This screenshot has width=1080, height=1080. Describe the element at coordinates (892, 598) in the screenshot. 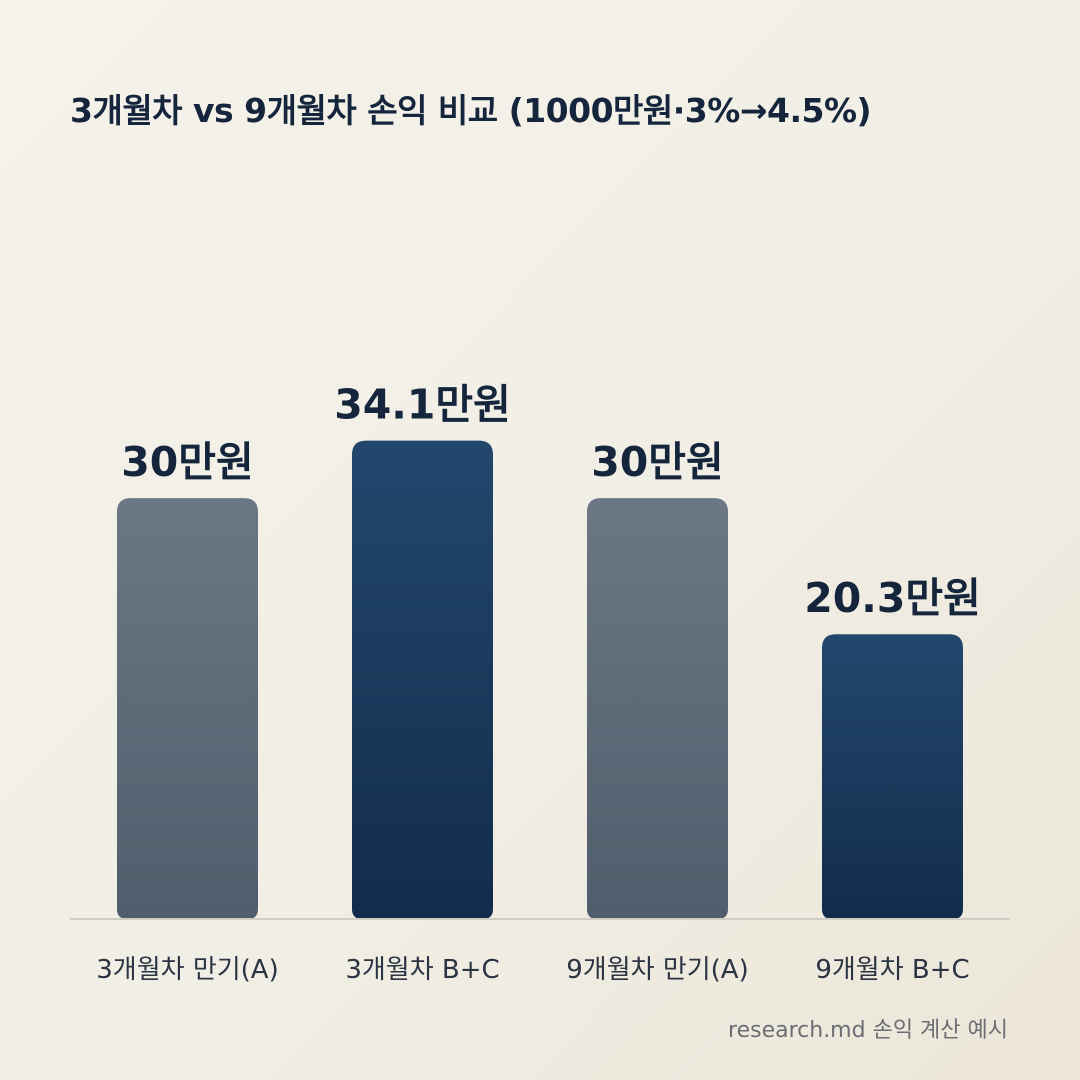

I see `value-label-4: 20.3만원` at that location.